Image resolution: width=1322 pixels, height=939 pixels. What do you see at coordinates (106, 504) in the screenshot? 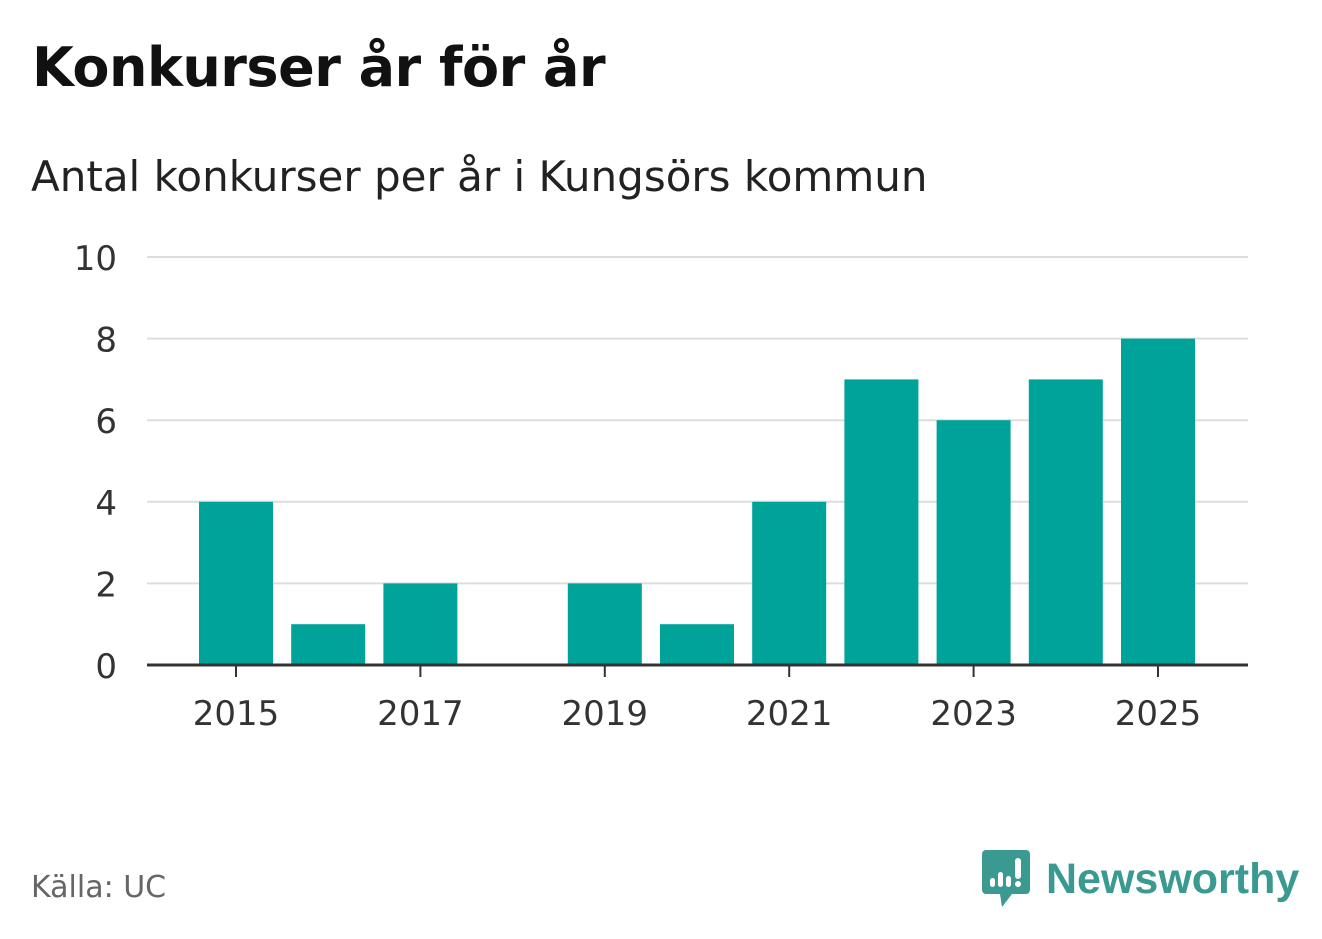
I see `y-tick-label: 4` at bounding box center [106, 504].